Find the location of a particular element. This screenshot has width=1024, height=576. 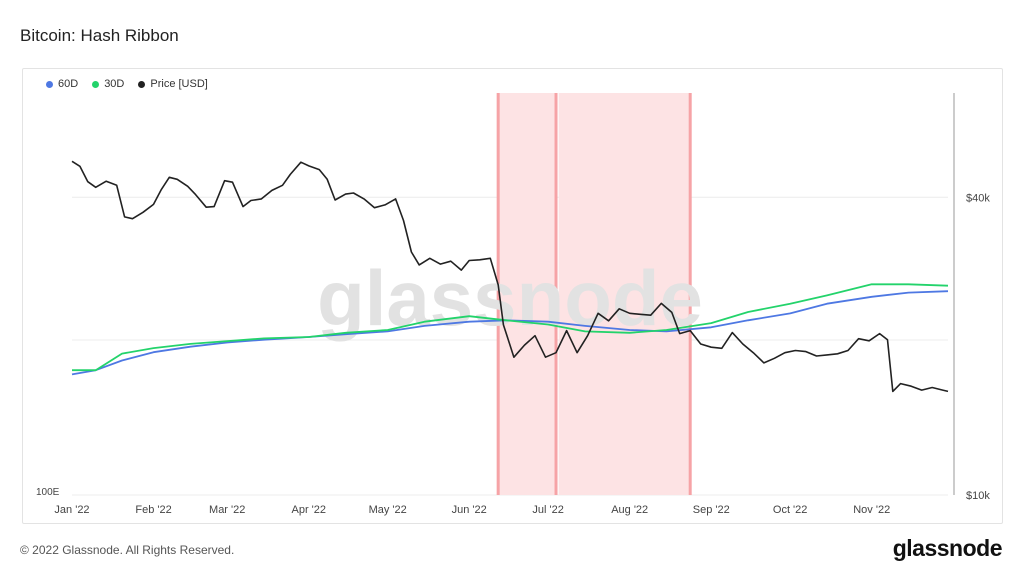

legend-item-60d: 60D is located at coordinates (62, 84).